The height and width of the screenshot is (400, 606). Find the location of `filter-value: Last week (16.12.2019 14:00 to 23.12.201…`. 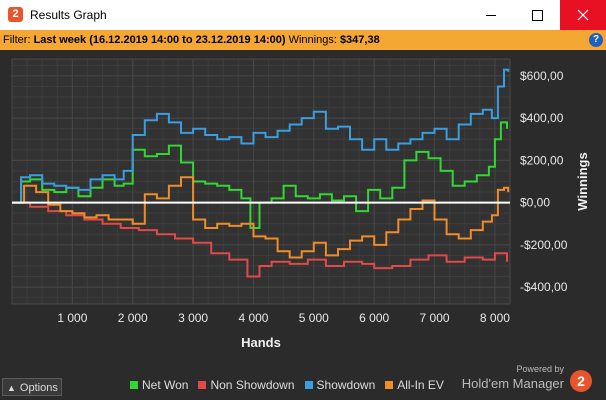

filter-value: Last week (16.12.2019 14:00 to 23.12.201… is located at coordinates (159, 40).